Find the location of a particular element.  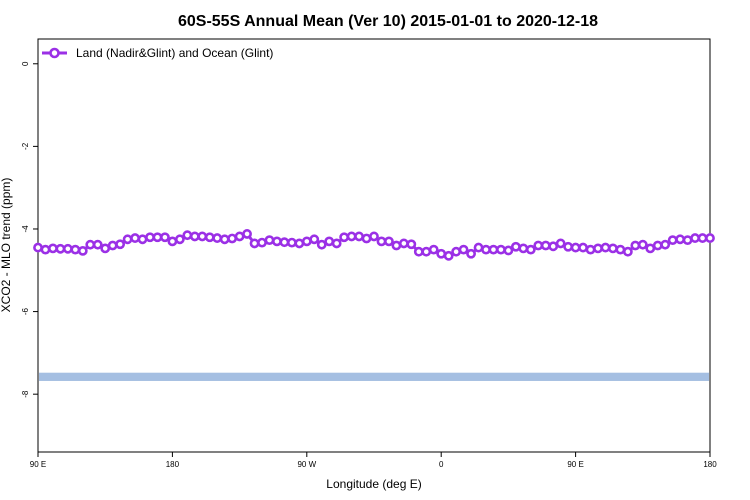

x-axis-label: Longitude (deg E) is located at coordinates (373, 484).